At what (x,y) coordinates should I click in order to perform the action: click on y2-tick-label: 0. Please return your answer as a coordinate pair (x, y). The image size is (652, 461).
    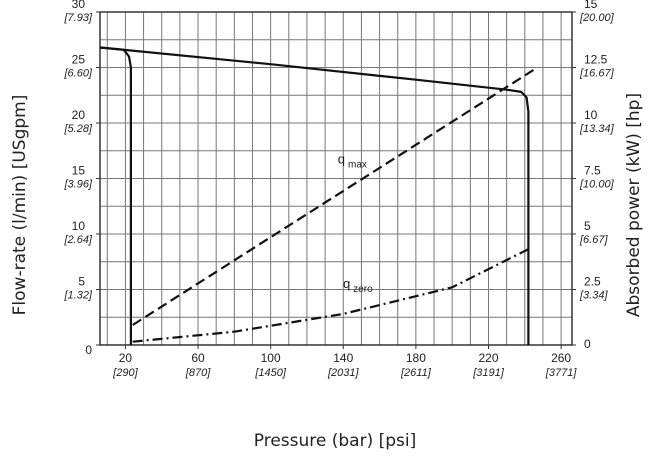
    Looking at the image, I should click on (587, 344).